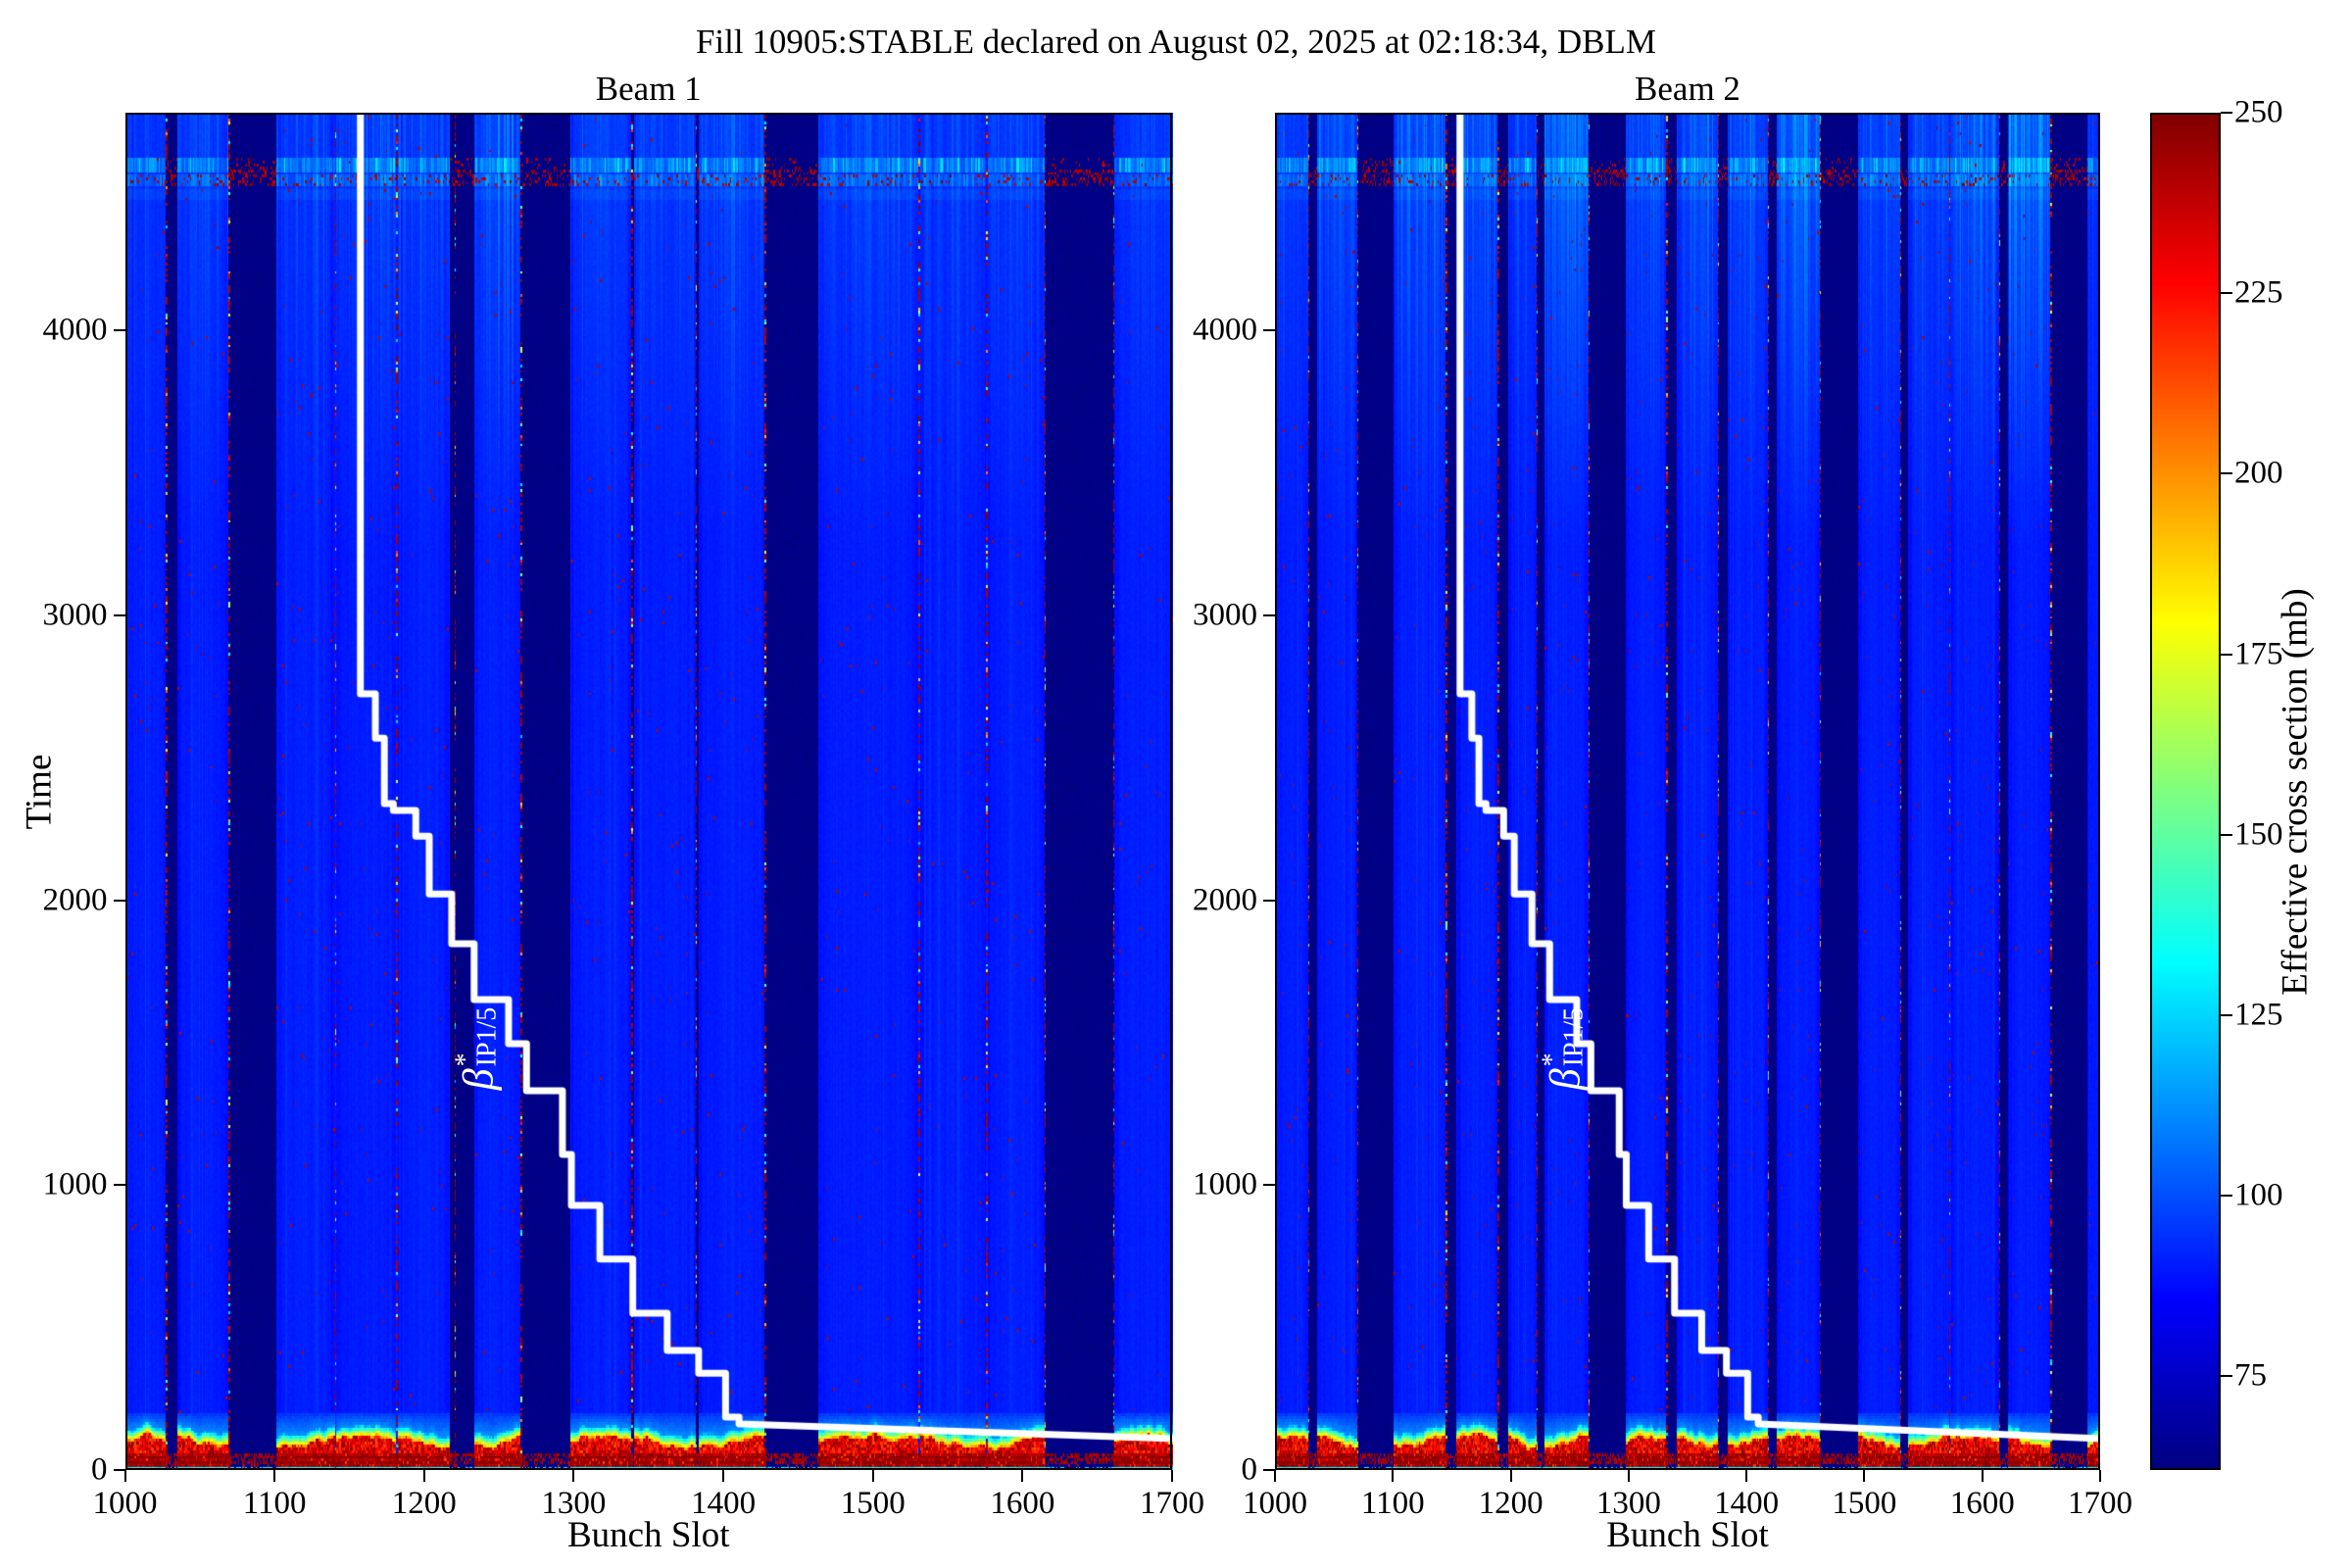 Image resolution: width=2352 pixels, height=1568 pixels. What do you see at coordinates (424, 1503) in the screenshot?
I see `beam1-xticklabel: 1200` at bounding box center [424, 1503].